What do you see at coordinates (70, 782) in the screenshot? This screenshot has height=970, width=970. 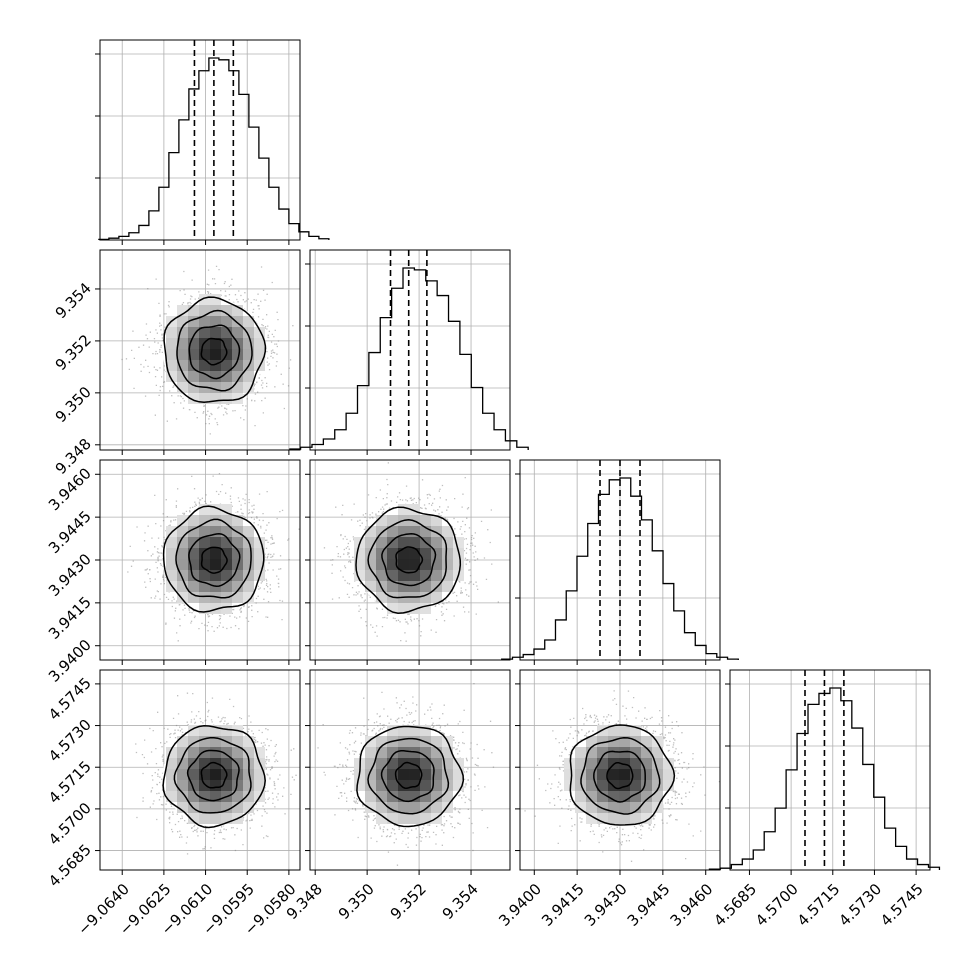 I see `y-tick-label: 4.5715` at bounding box center [70, 782].